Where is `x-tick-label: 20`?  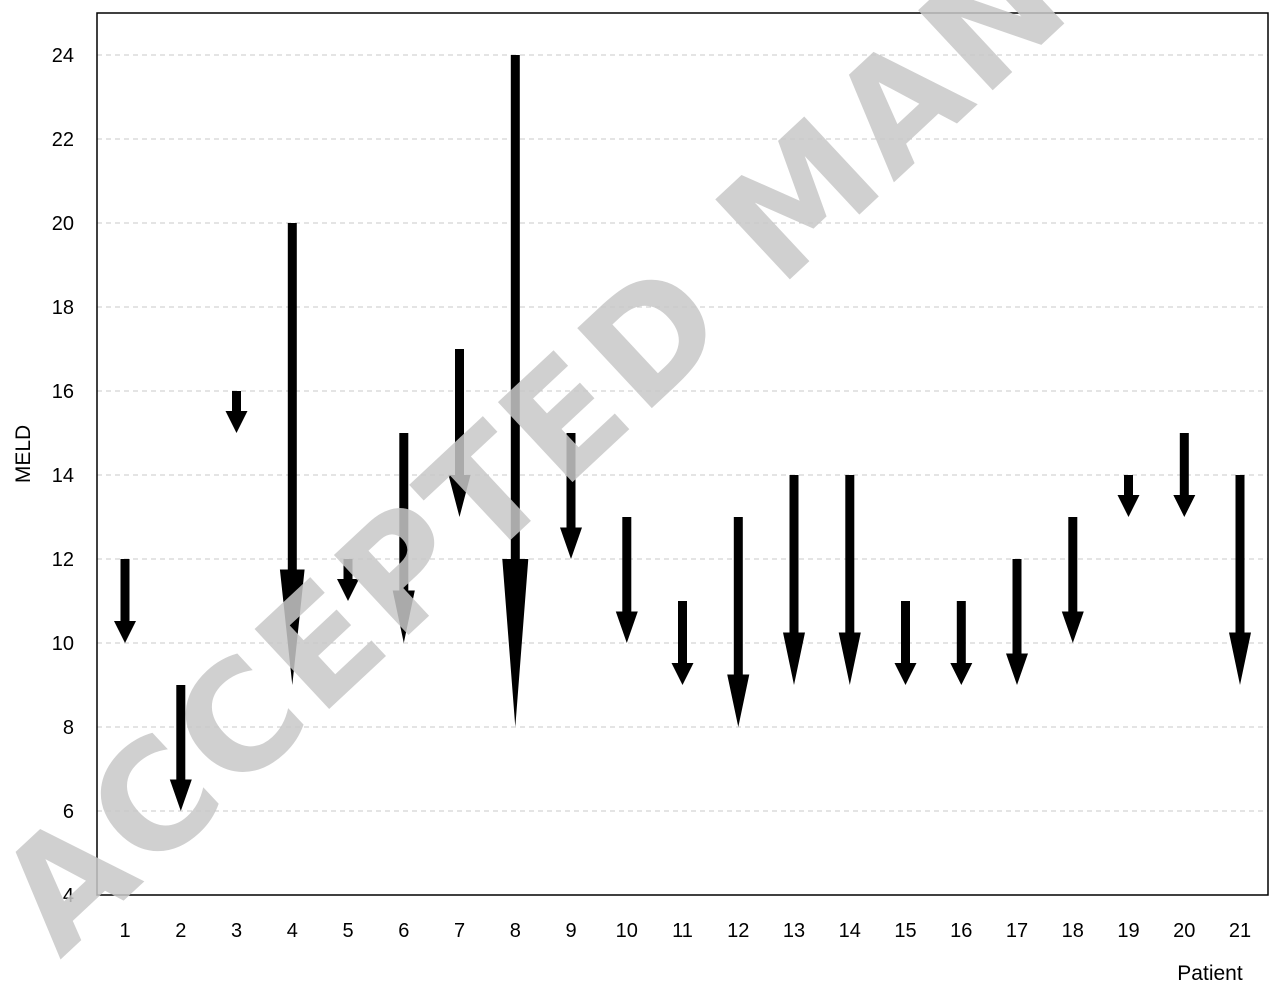 x-tick-label: 20 is located at coordinates (1184, 931).